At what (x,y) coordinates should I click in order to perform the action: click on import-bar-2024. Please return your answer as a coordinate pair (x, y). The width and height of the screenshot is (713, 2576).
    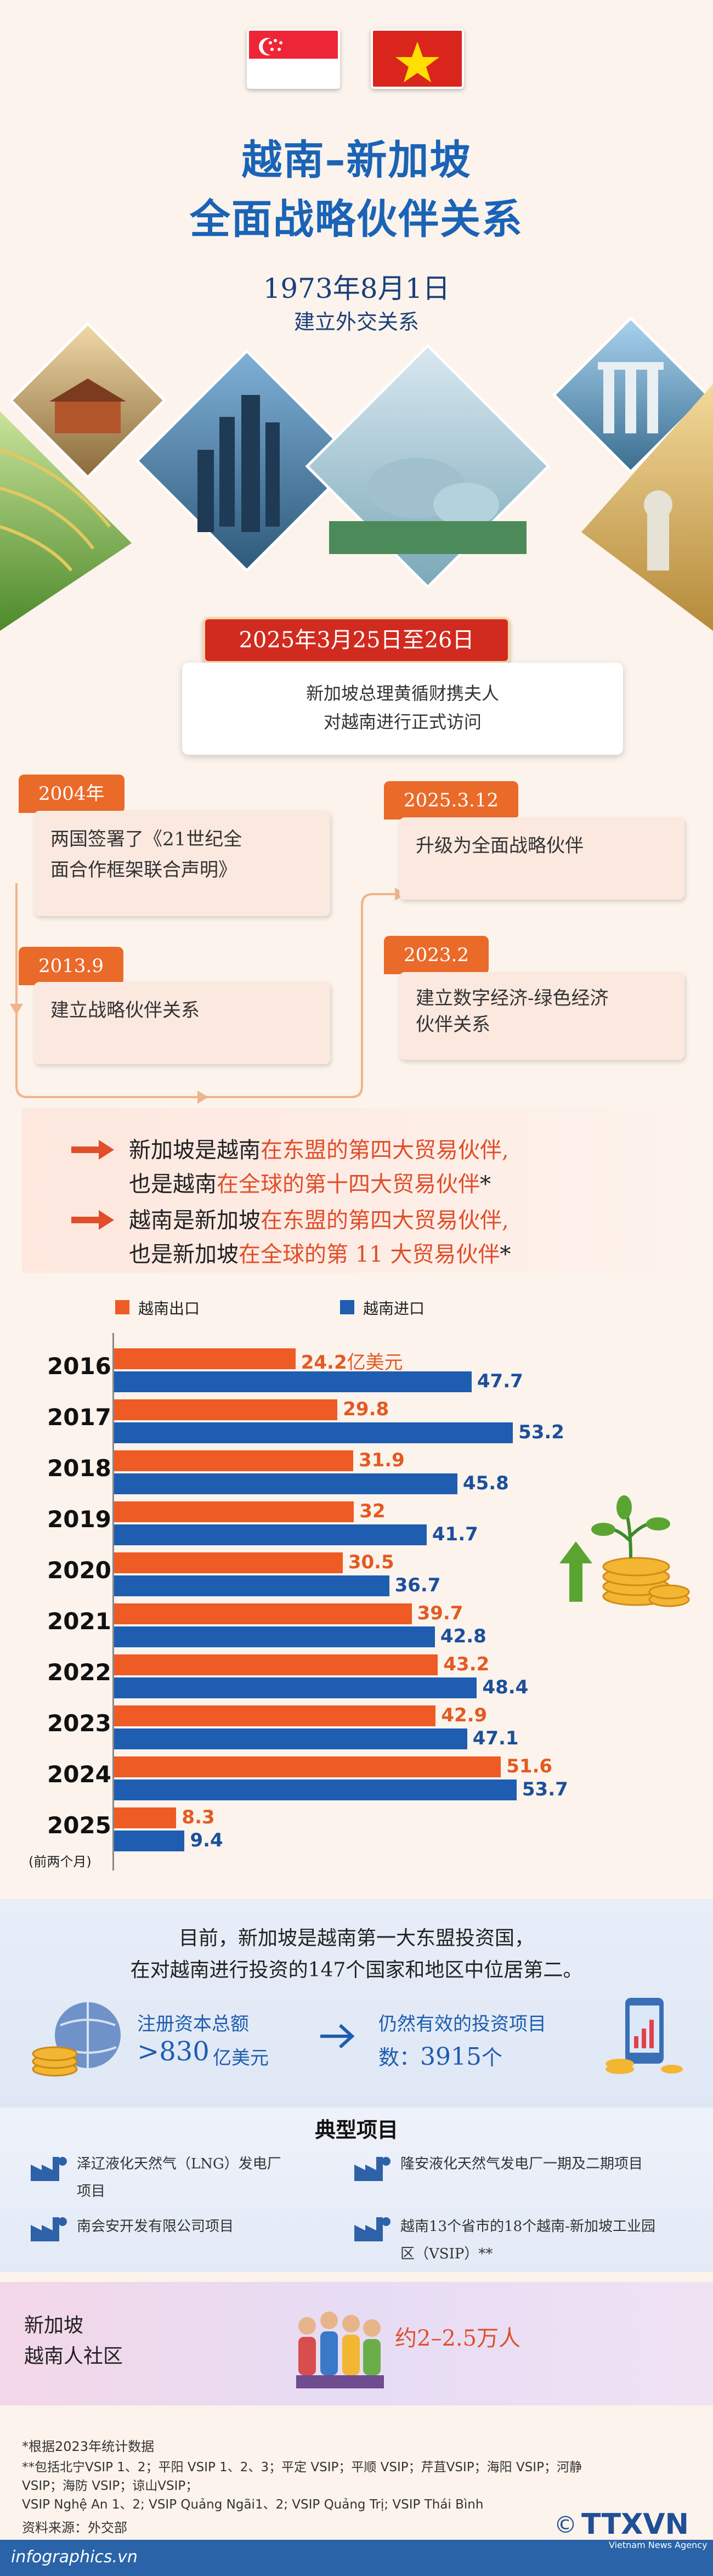
    Looking at the image, I should click on (315, 1790).